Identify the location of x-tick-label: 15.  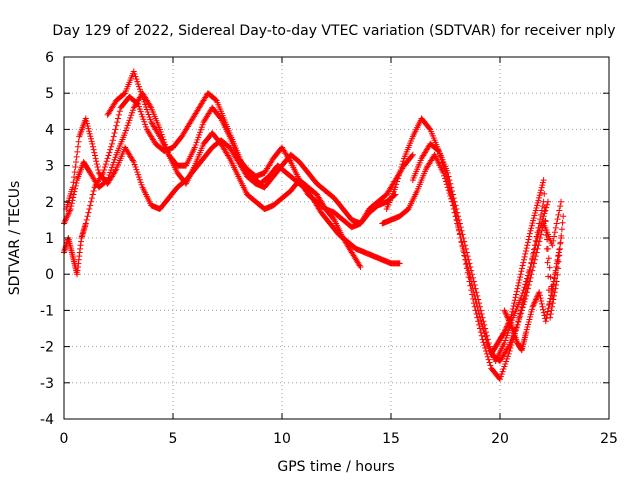
(391, 439).